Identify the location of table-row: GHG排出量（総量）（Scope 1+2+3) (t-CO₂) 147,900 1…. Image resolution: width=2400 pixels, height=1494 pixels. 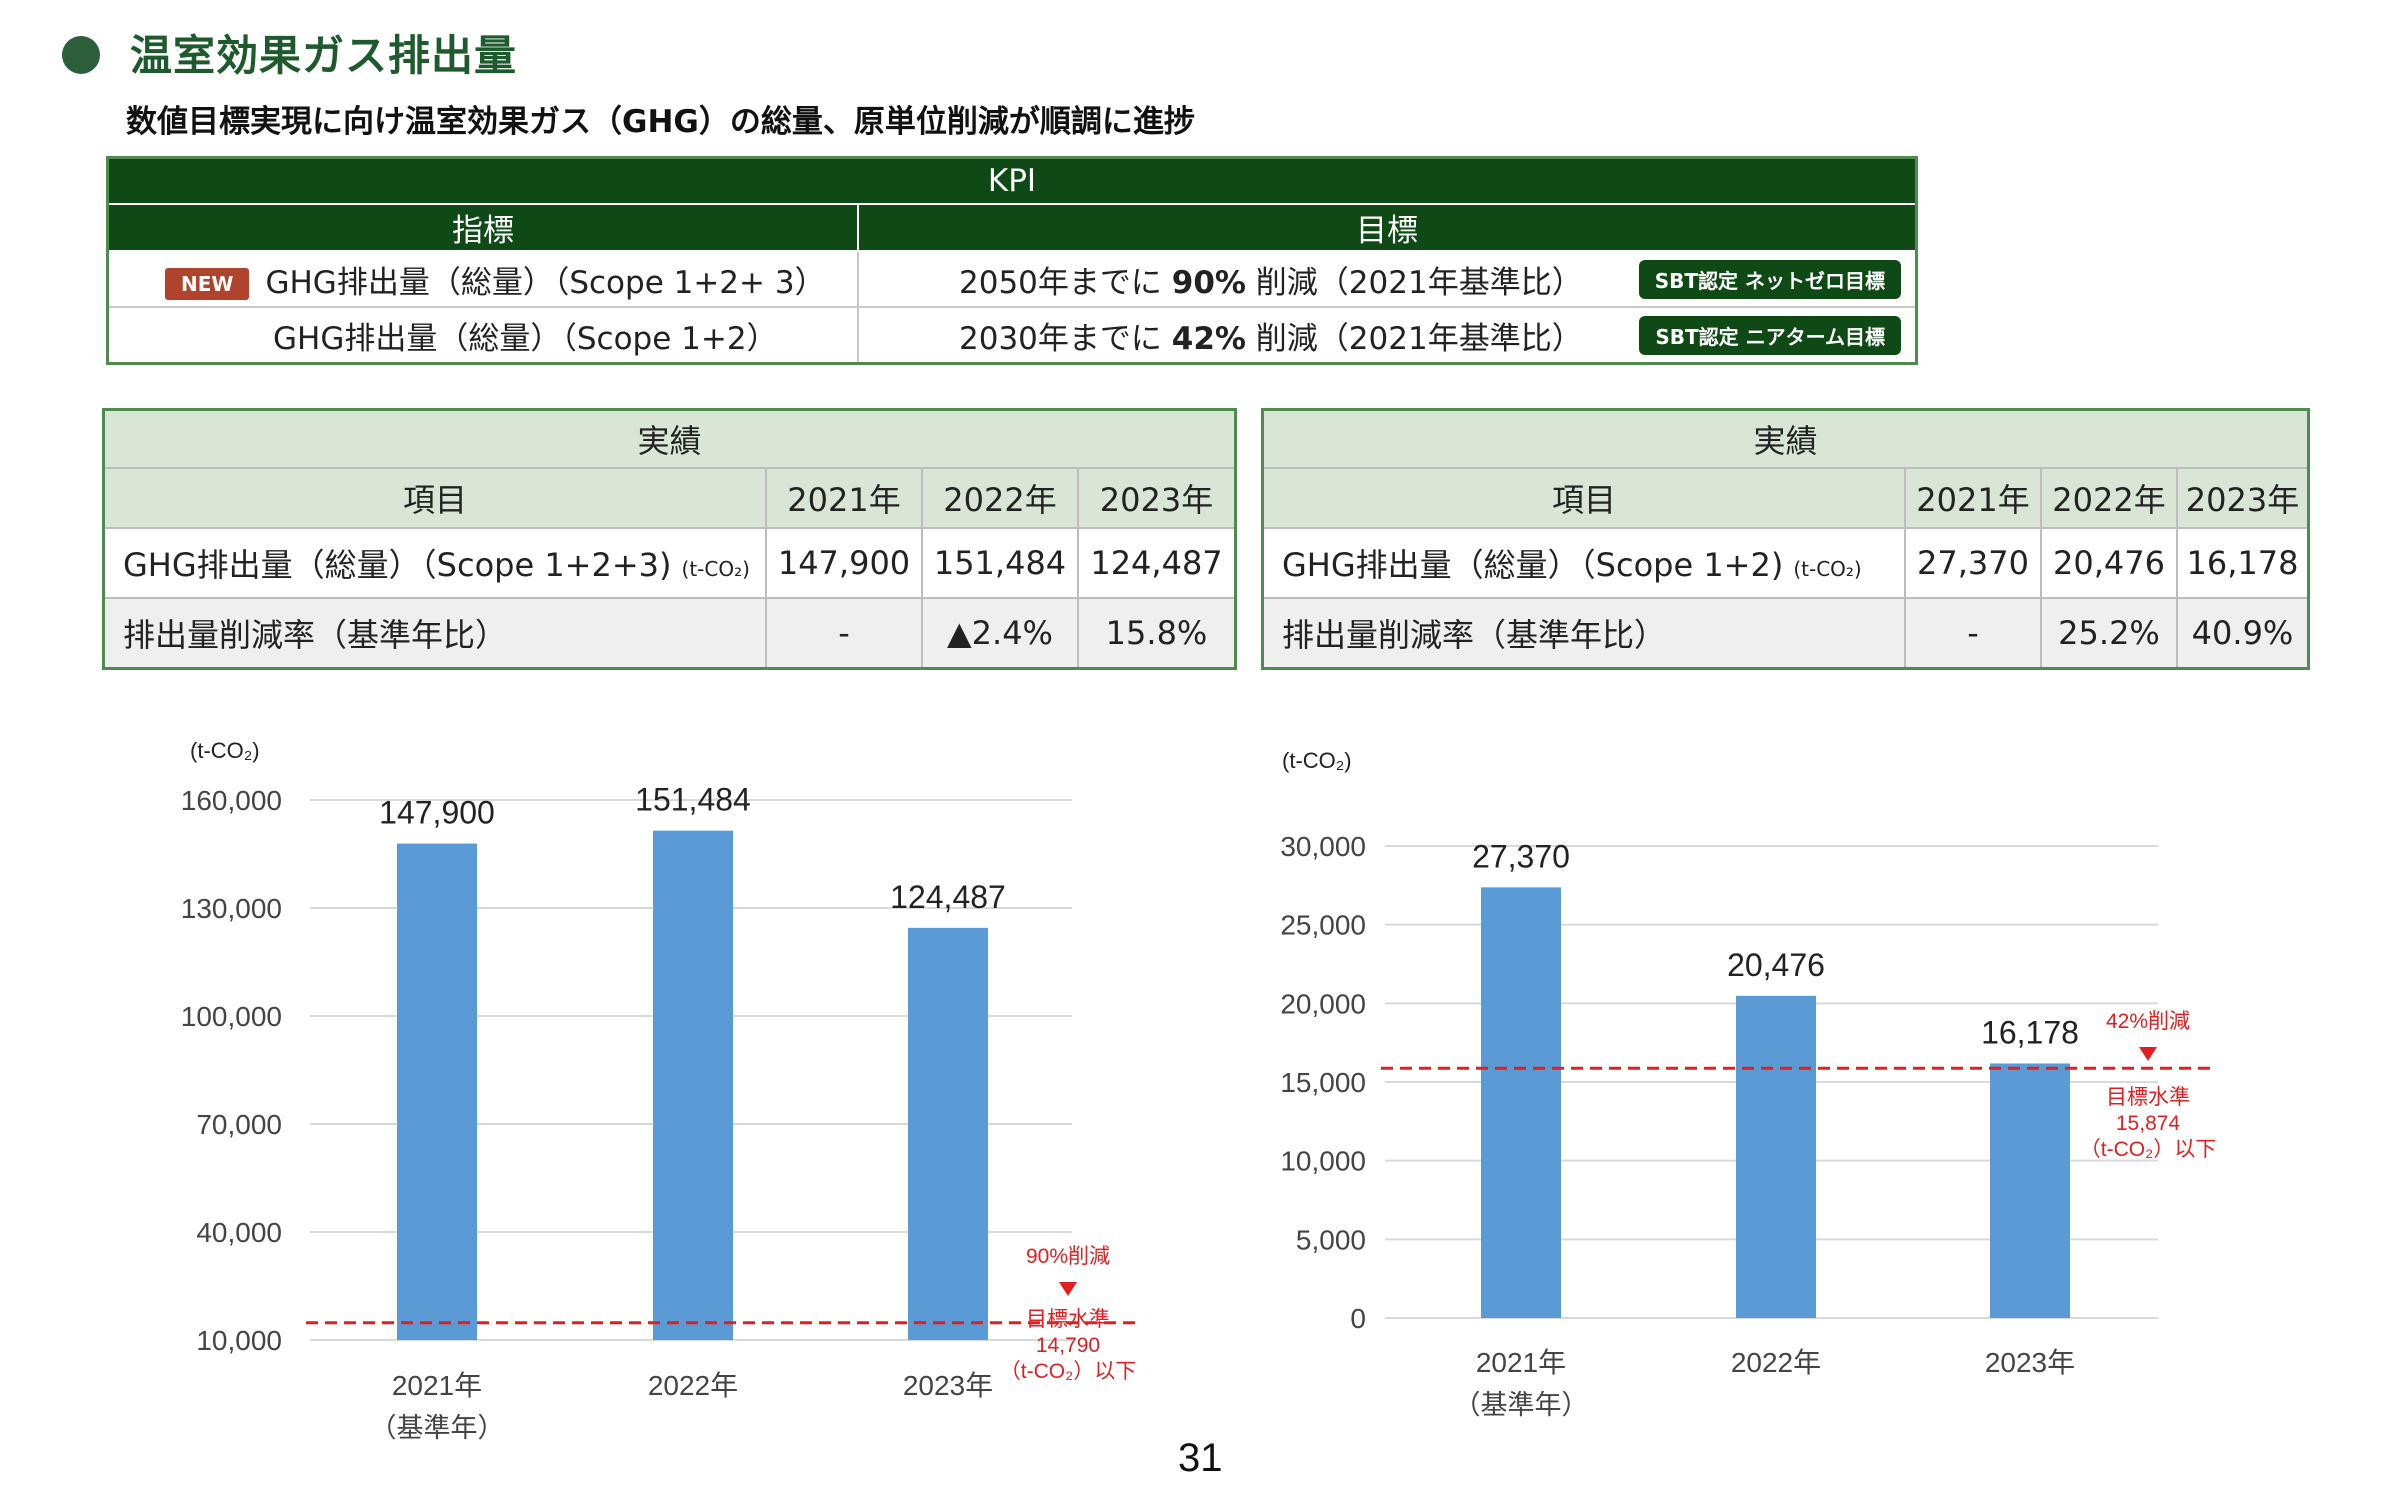
(669, 563).